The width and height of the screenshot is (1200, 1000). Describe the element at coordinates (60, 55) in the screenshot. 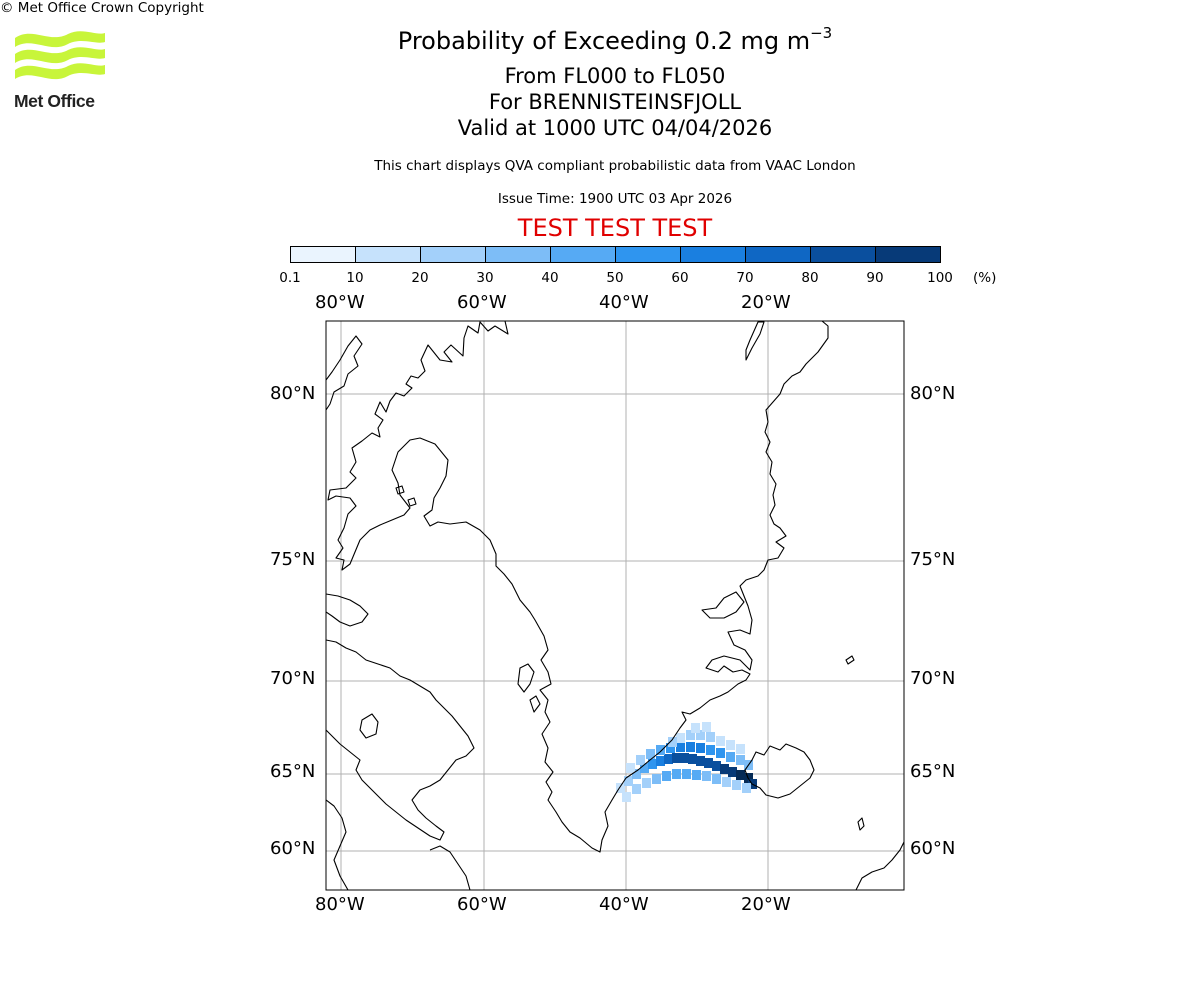

I see `met-office-waves-icon` at that location.